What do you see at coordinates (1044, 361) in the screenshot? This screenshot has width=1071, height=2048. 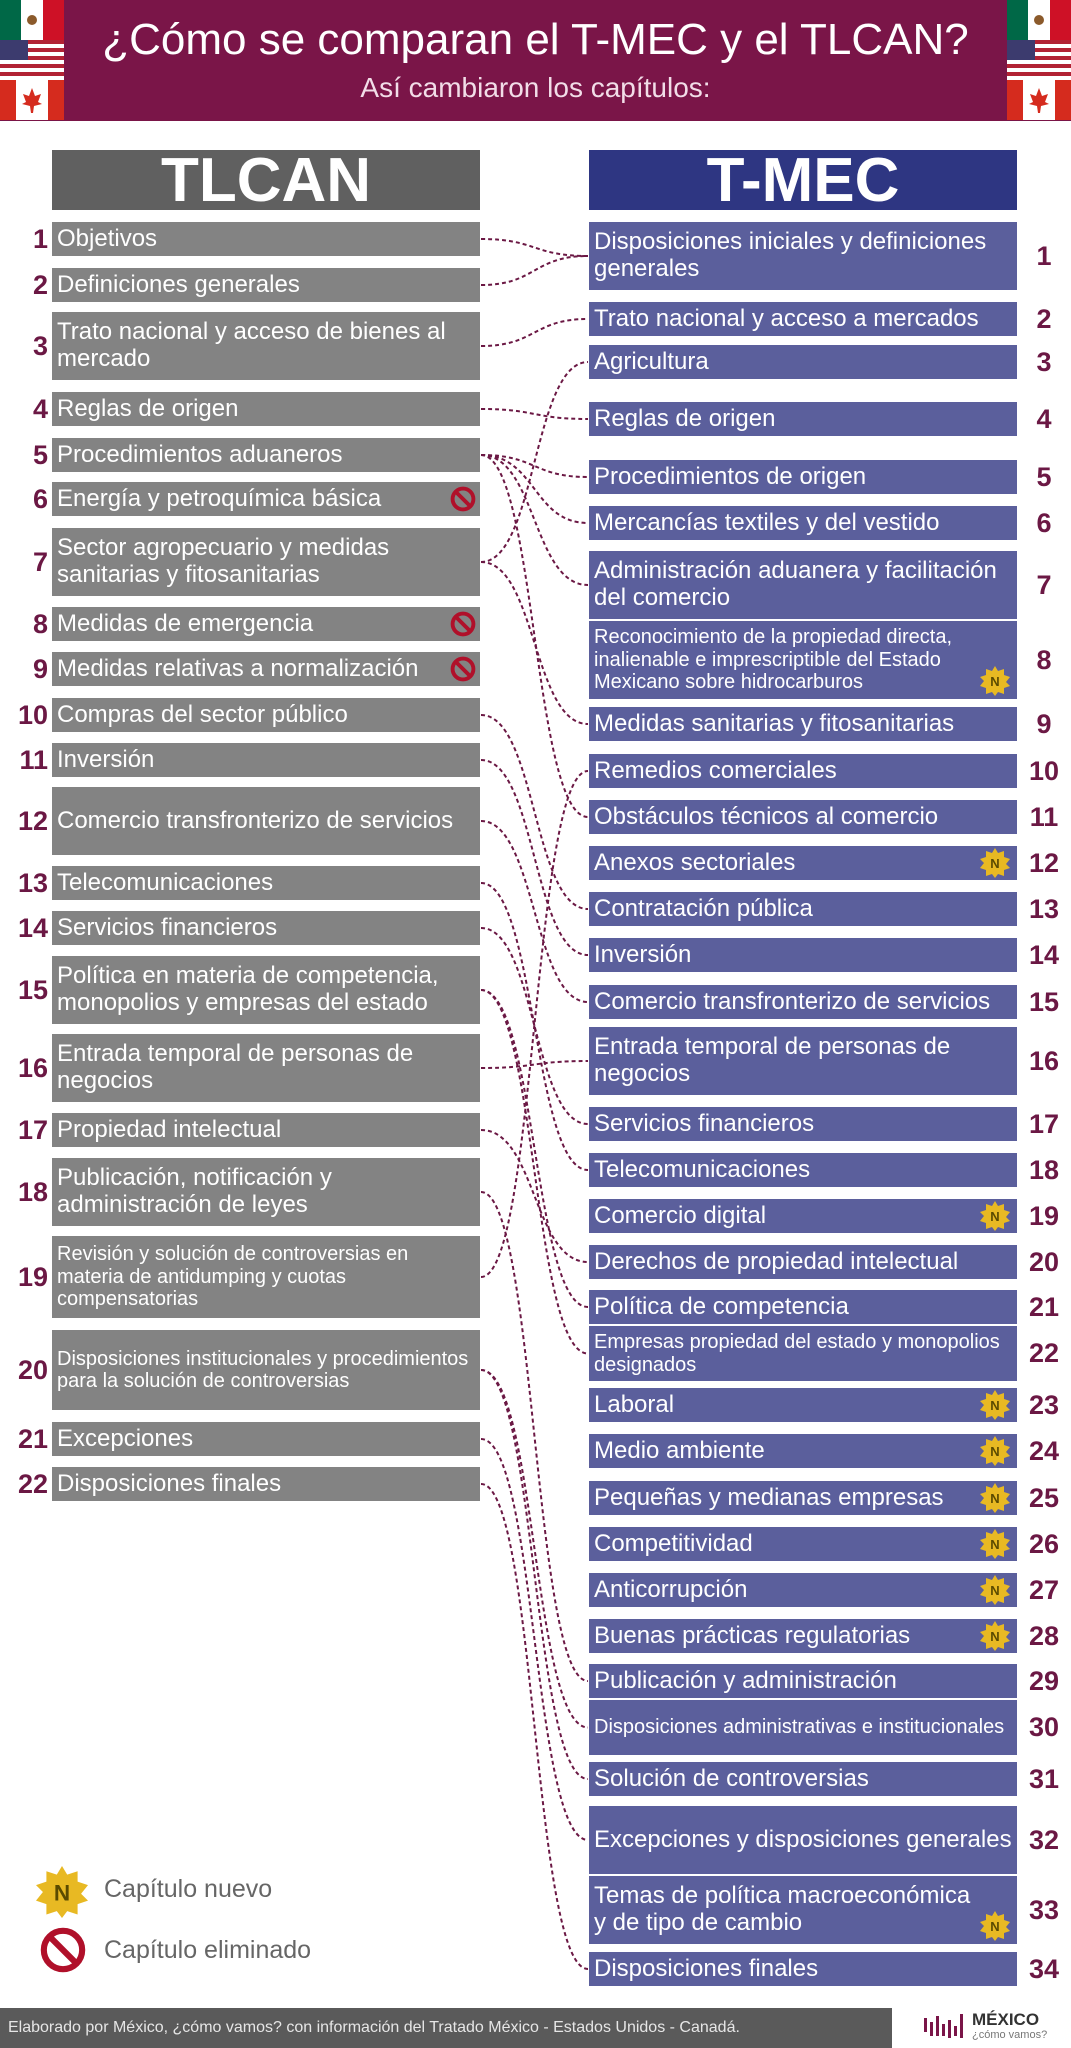 I see `chapter-number: 3` at bounding box center [1044, 361].